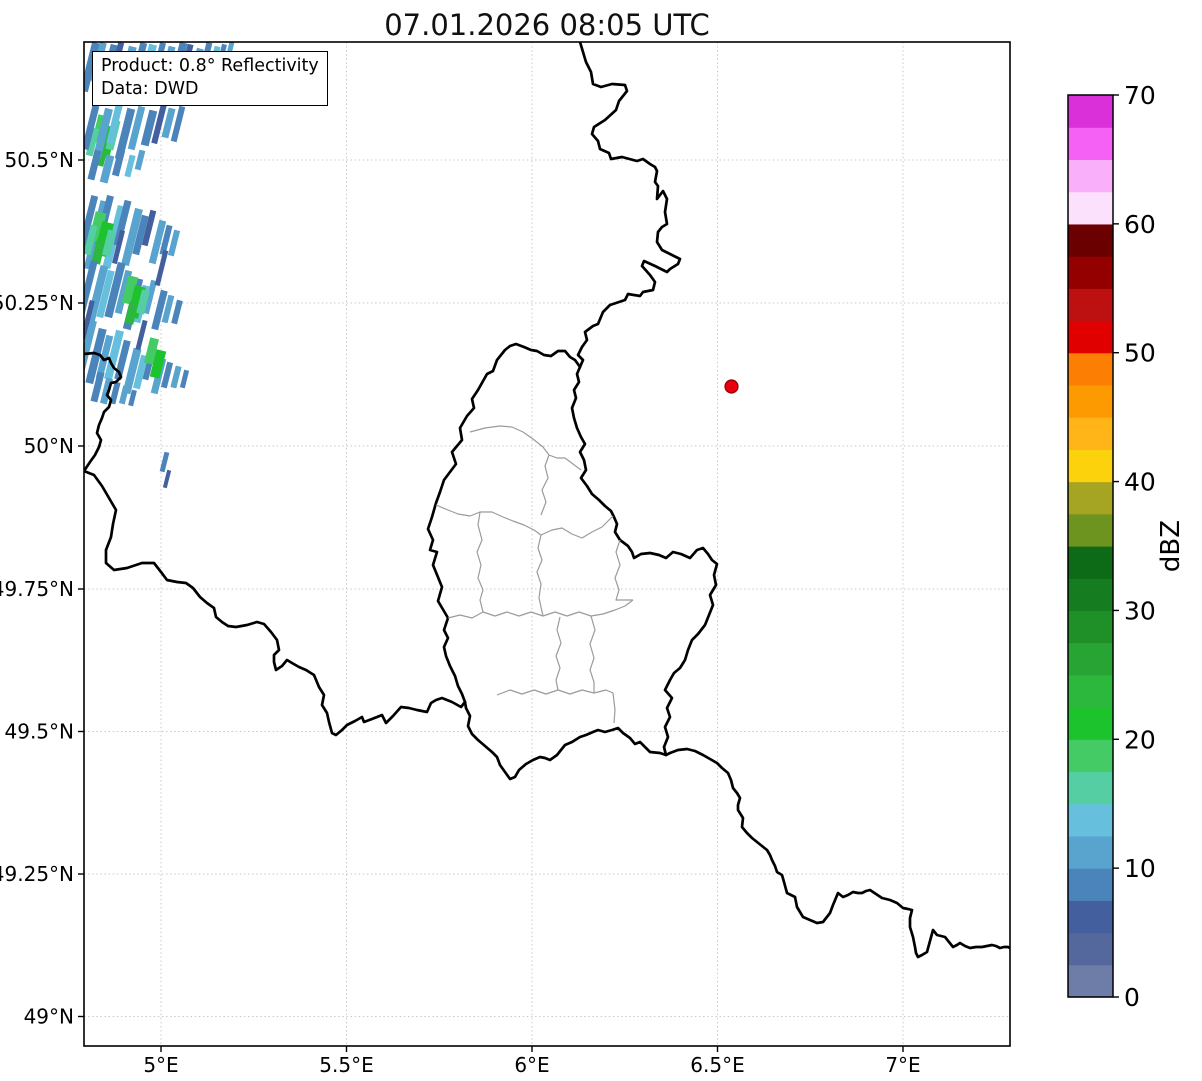 The width and height of the screenshot is (1202, 1081). What do you see at coordinates (150, 89) in the screenshot?
I see `data-source-line: Data: DWD` at bounding box center [150, 89].